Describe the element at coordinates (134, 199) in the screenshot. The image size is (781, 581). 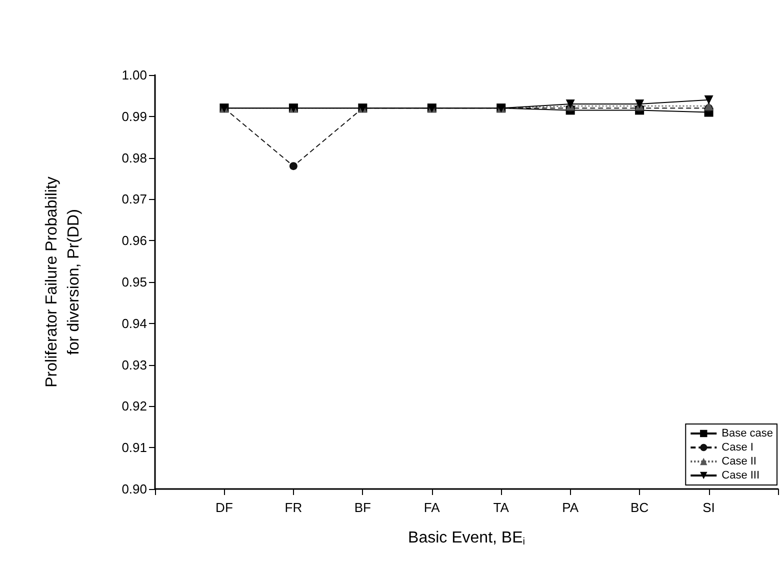
I see `y-tick-label: 0.97` at that location.